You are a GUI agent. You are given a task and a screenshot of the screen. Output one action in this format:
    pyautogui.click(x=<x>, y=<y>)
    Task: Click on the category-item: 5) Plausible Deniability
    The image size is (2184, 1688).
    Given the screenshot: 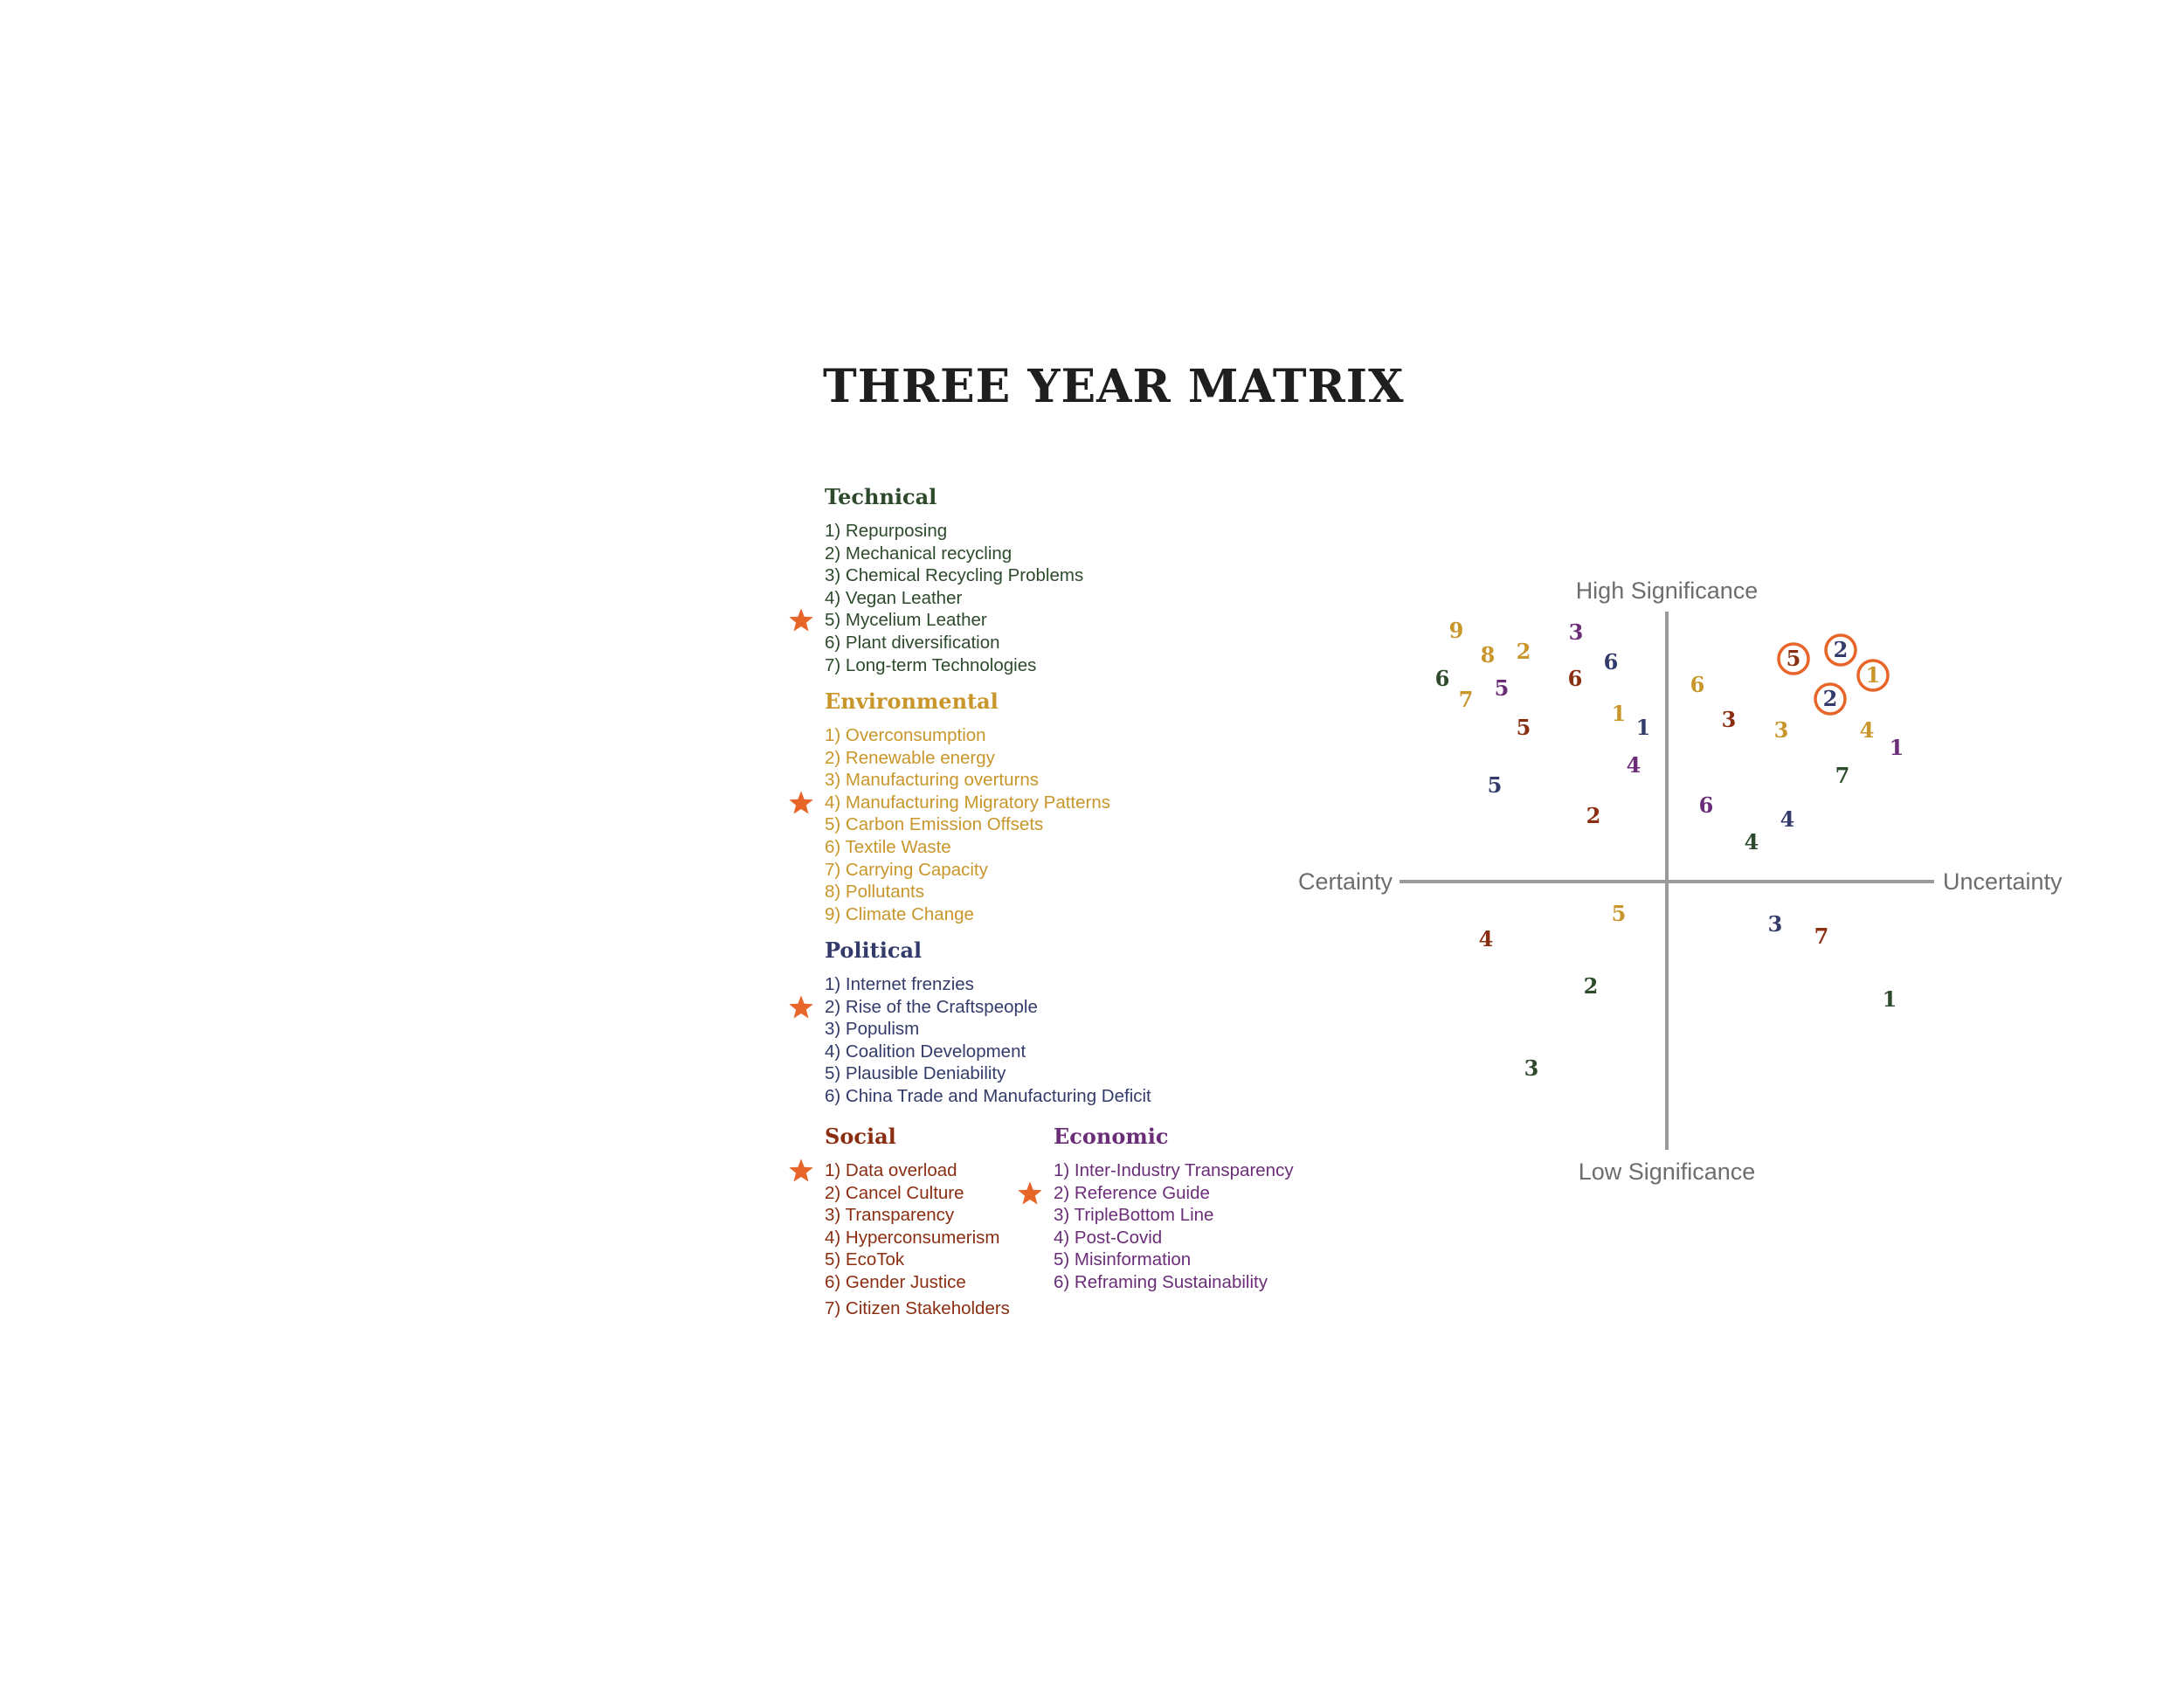 What is the action you would take?
    pyautogui.click(x=988, y=1073)
    